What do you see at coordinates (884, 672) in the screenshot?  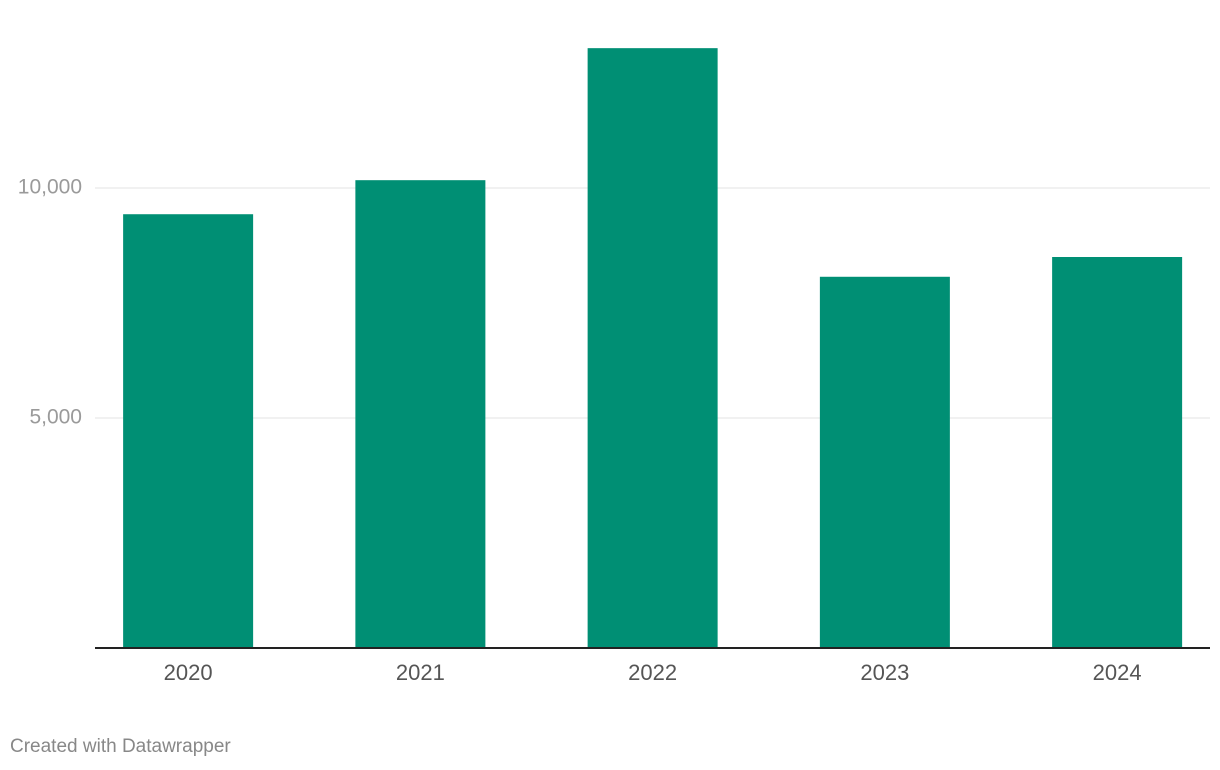 I see `x-tick-label: 2023` at bounding box center [884, 672].